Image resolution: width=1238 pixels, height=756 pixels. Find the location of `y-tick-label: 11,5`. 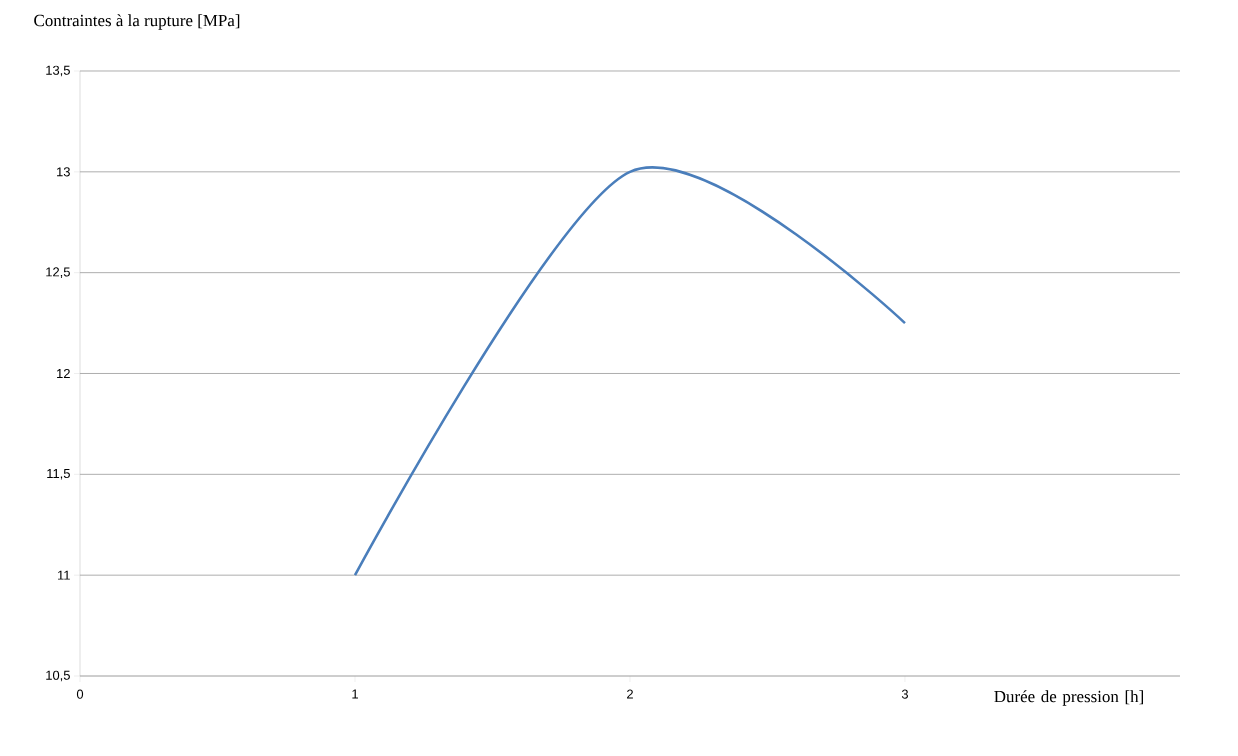

y-tick-label: 11,5 is located at coordinates (58, 474).